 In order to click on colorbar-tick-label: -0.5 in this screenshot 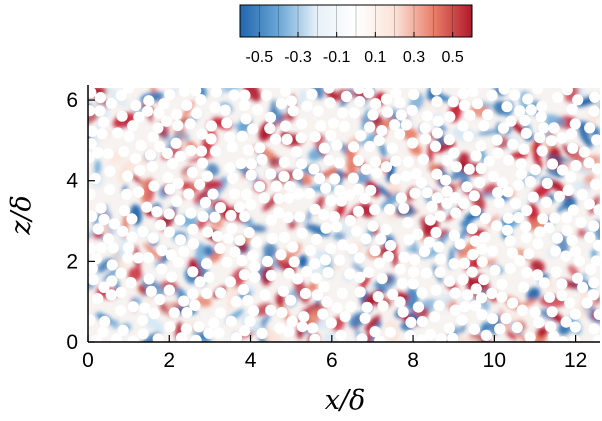, I will do `click(260, 57)`.